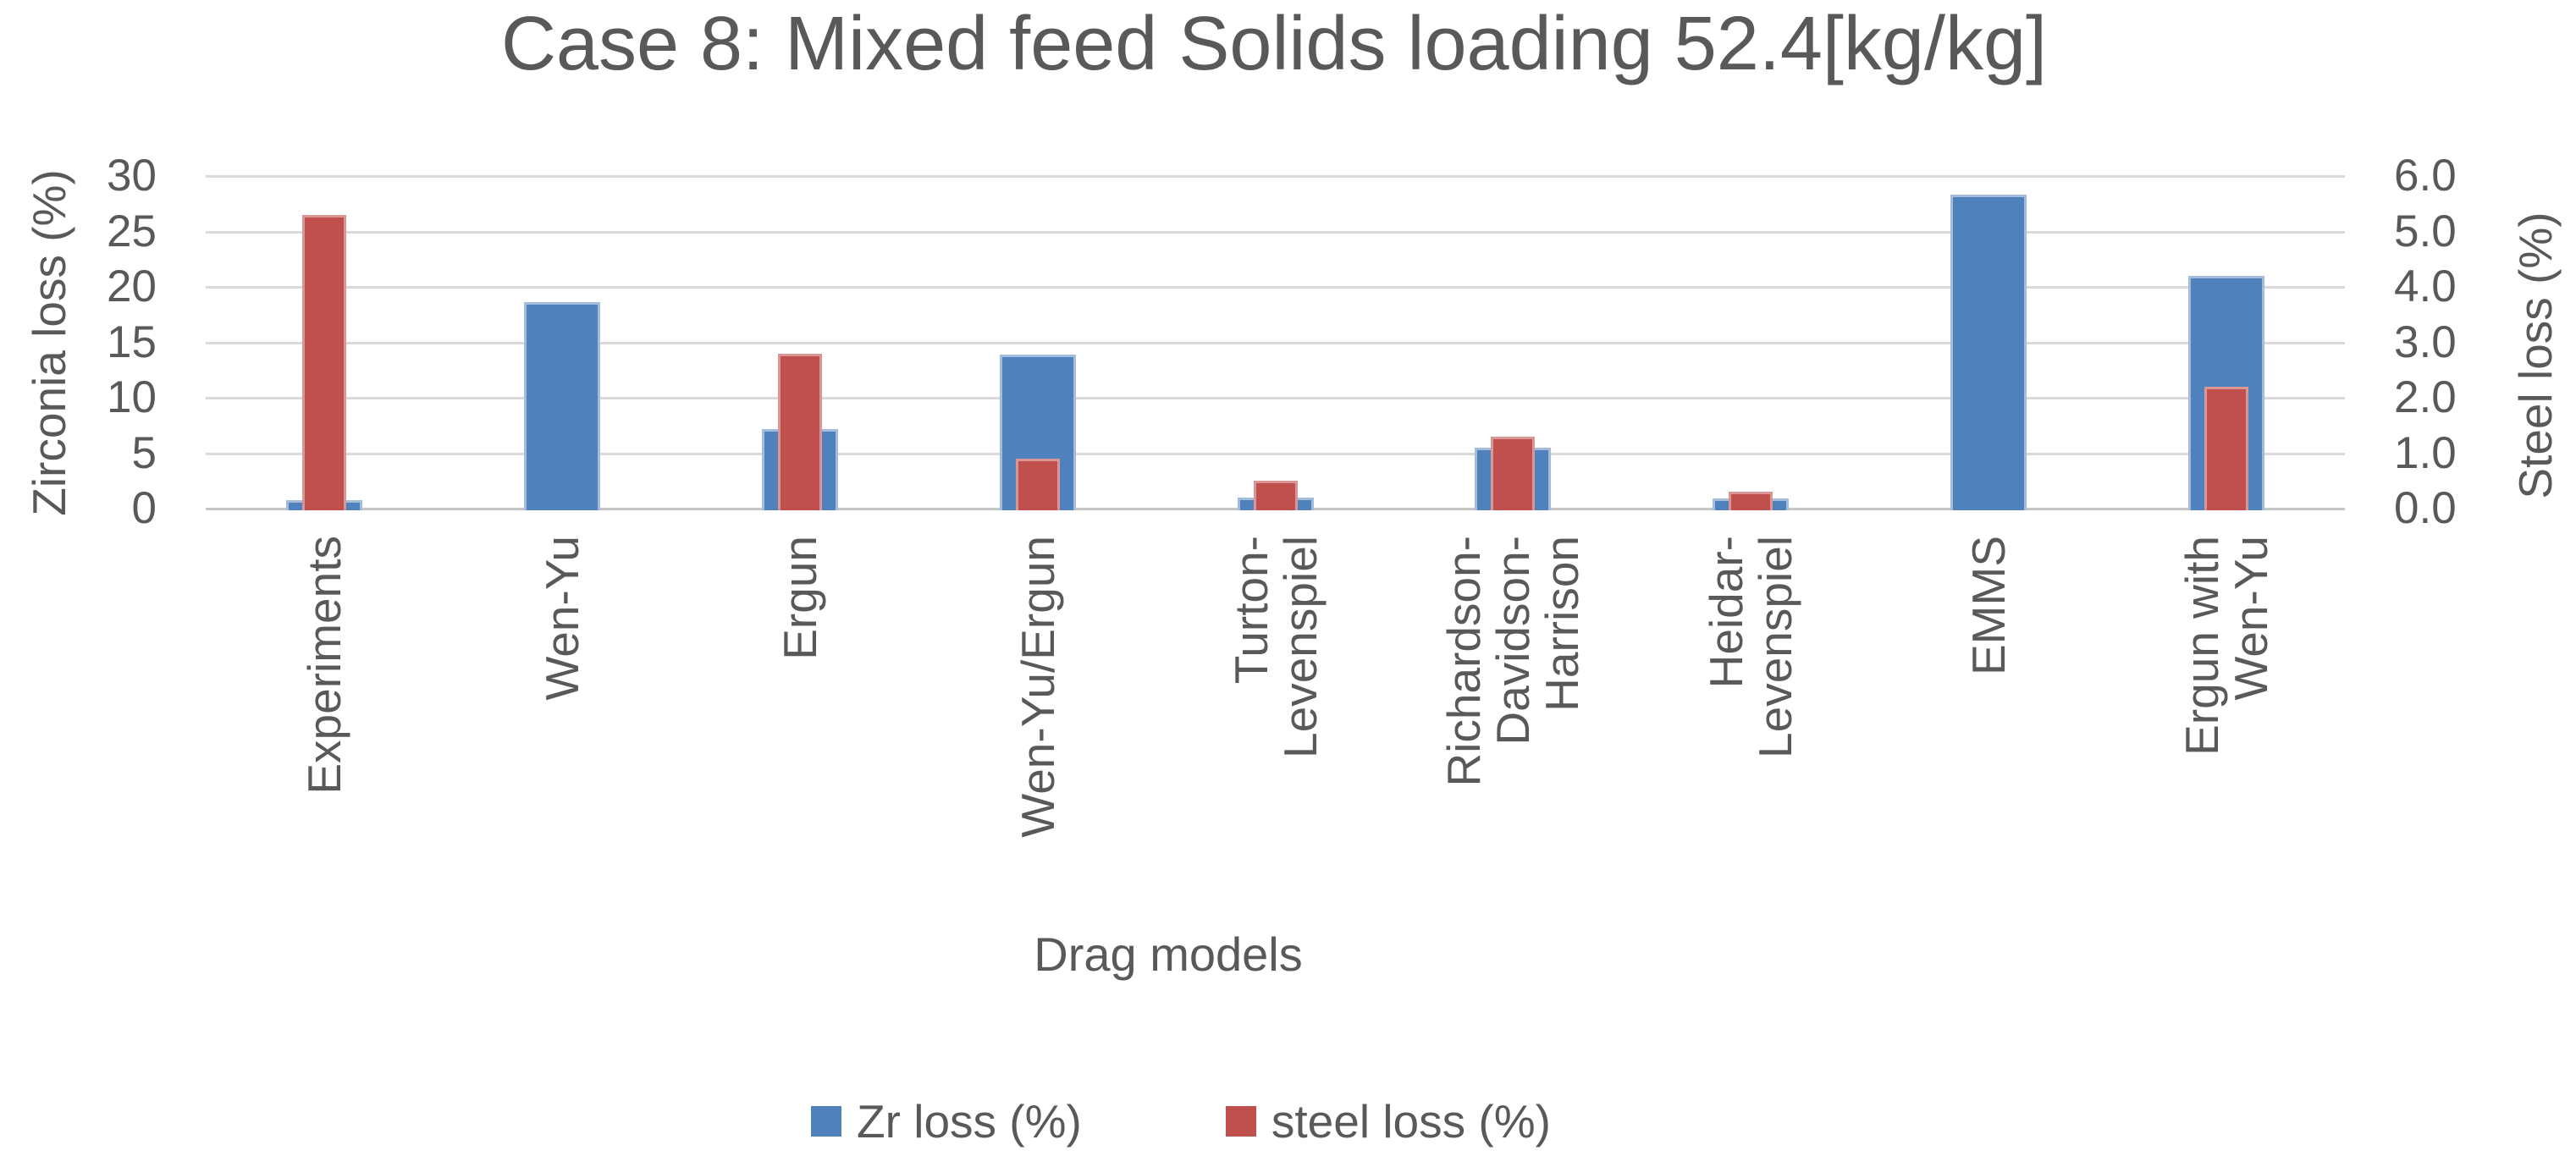 The image size is (2576, 1167). I want to click on left-axis-tick-label: 10, so click(132, 397).